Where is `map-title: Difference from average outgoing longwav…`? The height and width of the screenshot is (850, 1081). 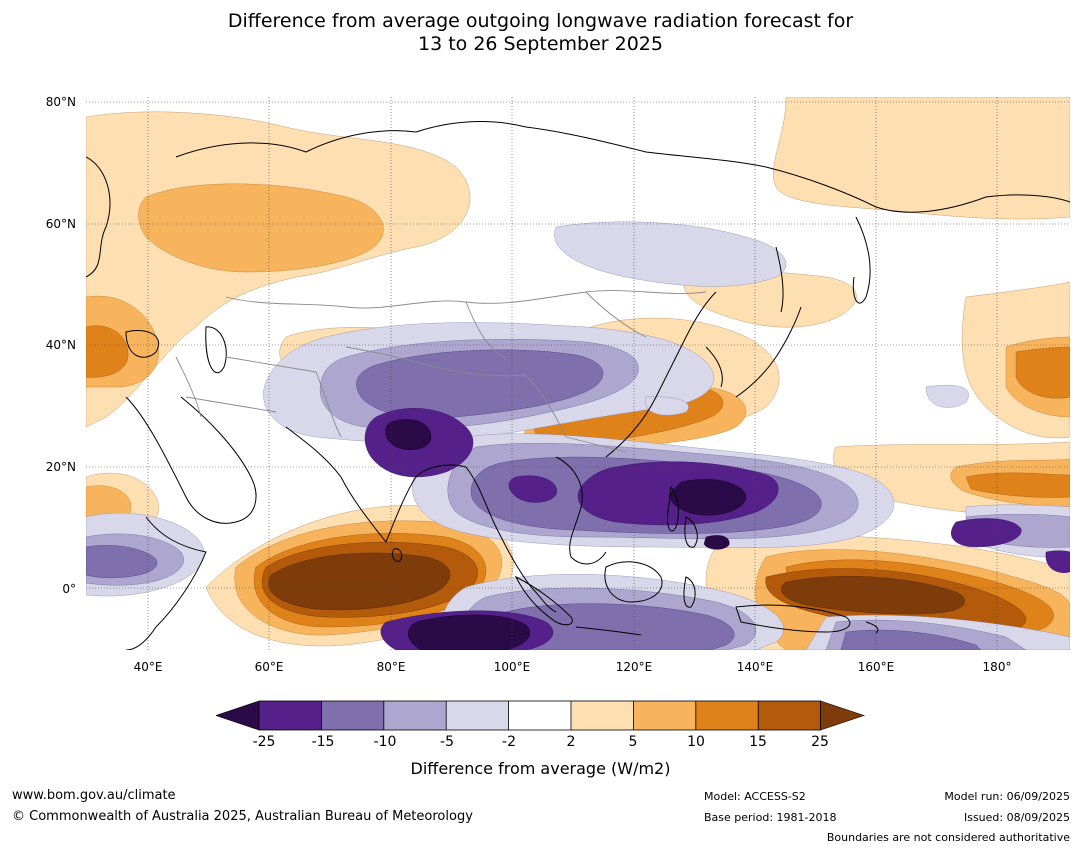 map-title: Difference from average outgoing longwav… is located at coordinates (540, 33).